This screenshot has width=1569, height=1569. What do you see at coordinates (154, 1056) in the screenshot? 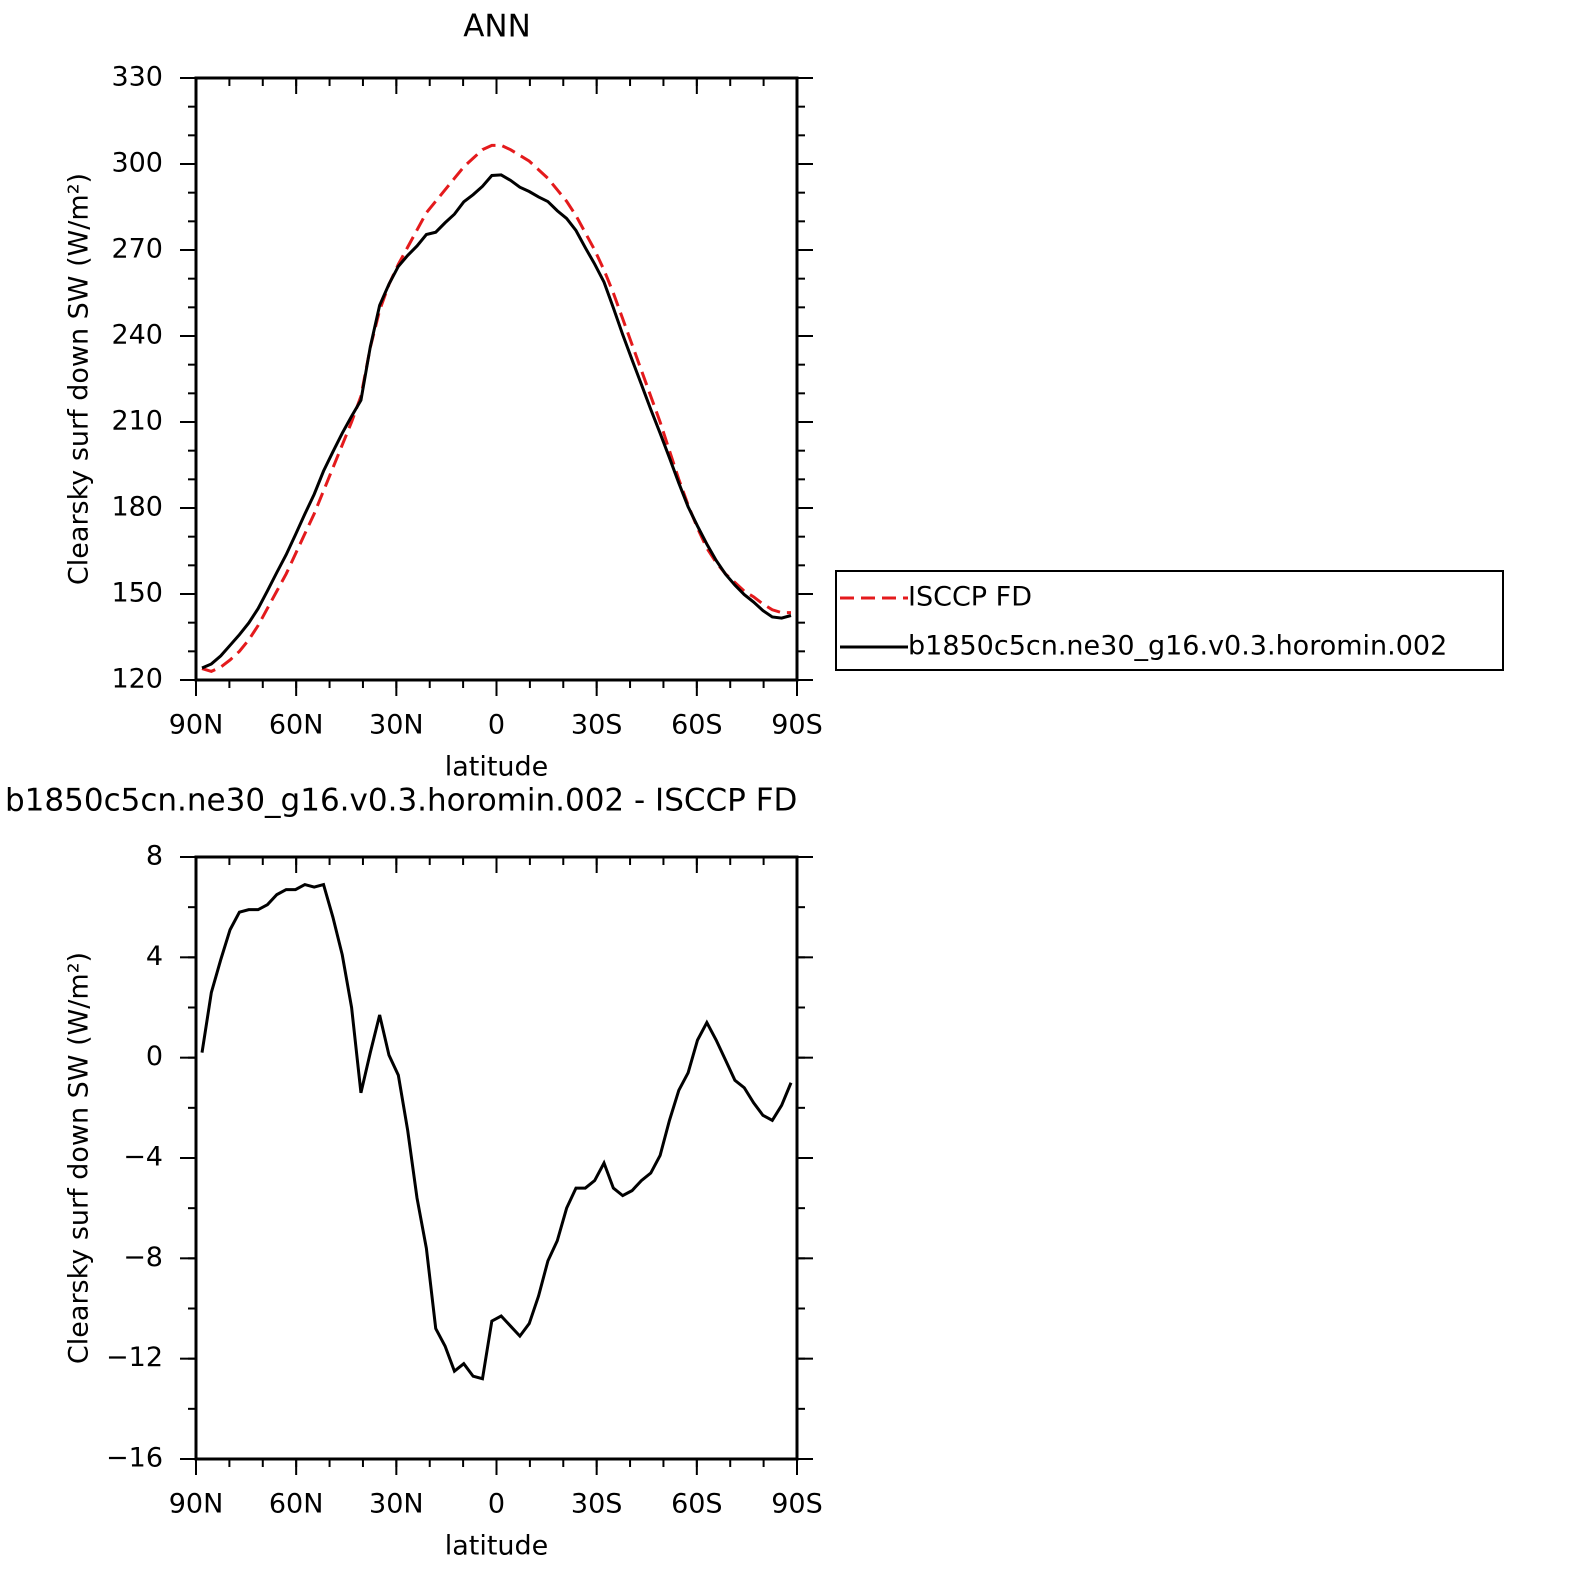
I see `y-tick-label: 0` at bounding box center [154, 1056].